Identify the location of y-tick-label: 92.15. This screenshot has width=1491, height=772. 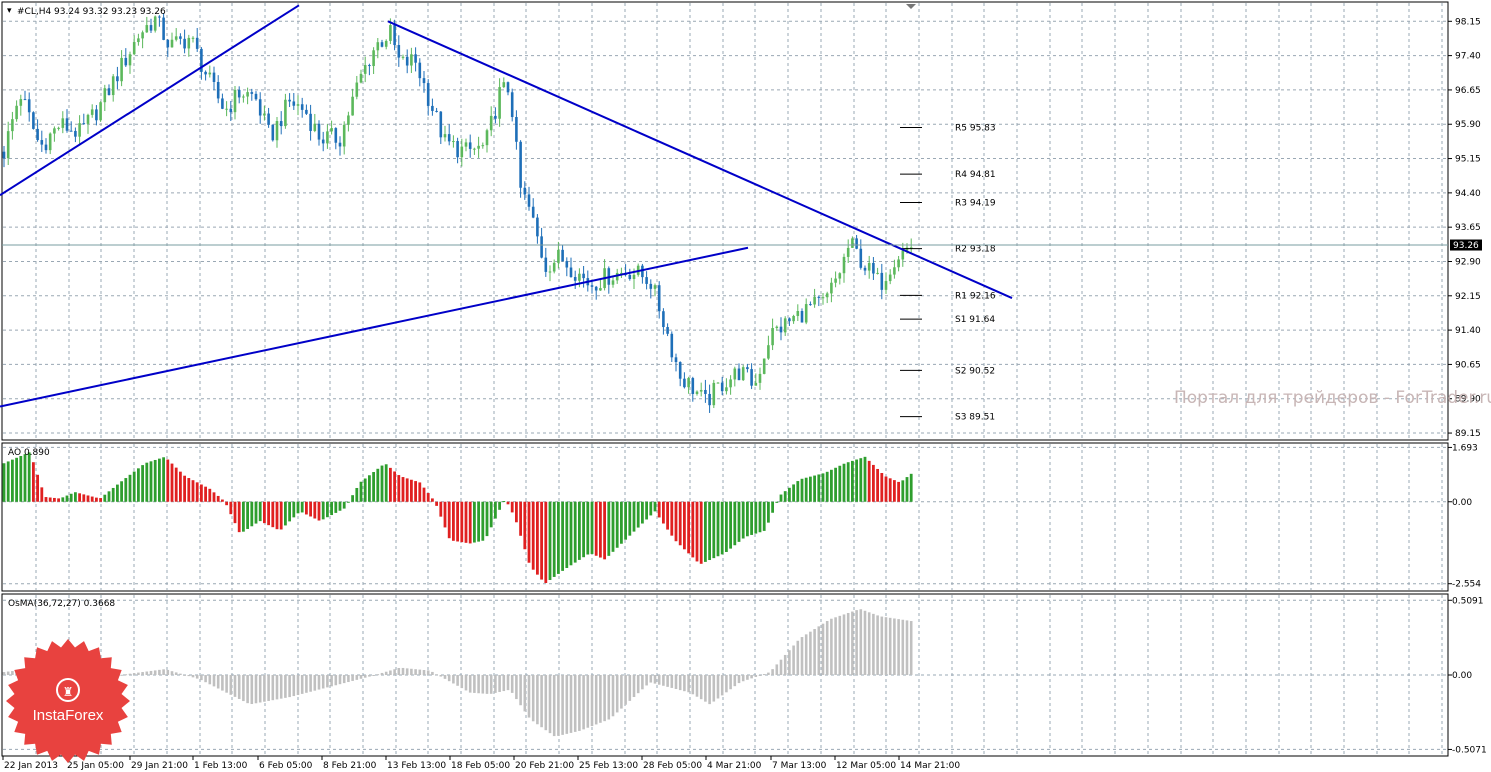
(1468, 297).